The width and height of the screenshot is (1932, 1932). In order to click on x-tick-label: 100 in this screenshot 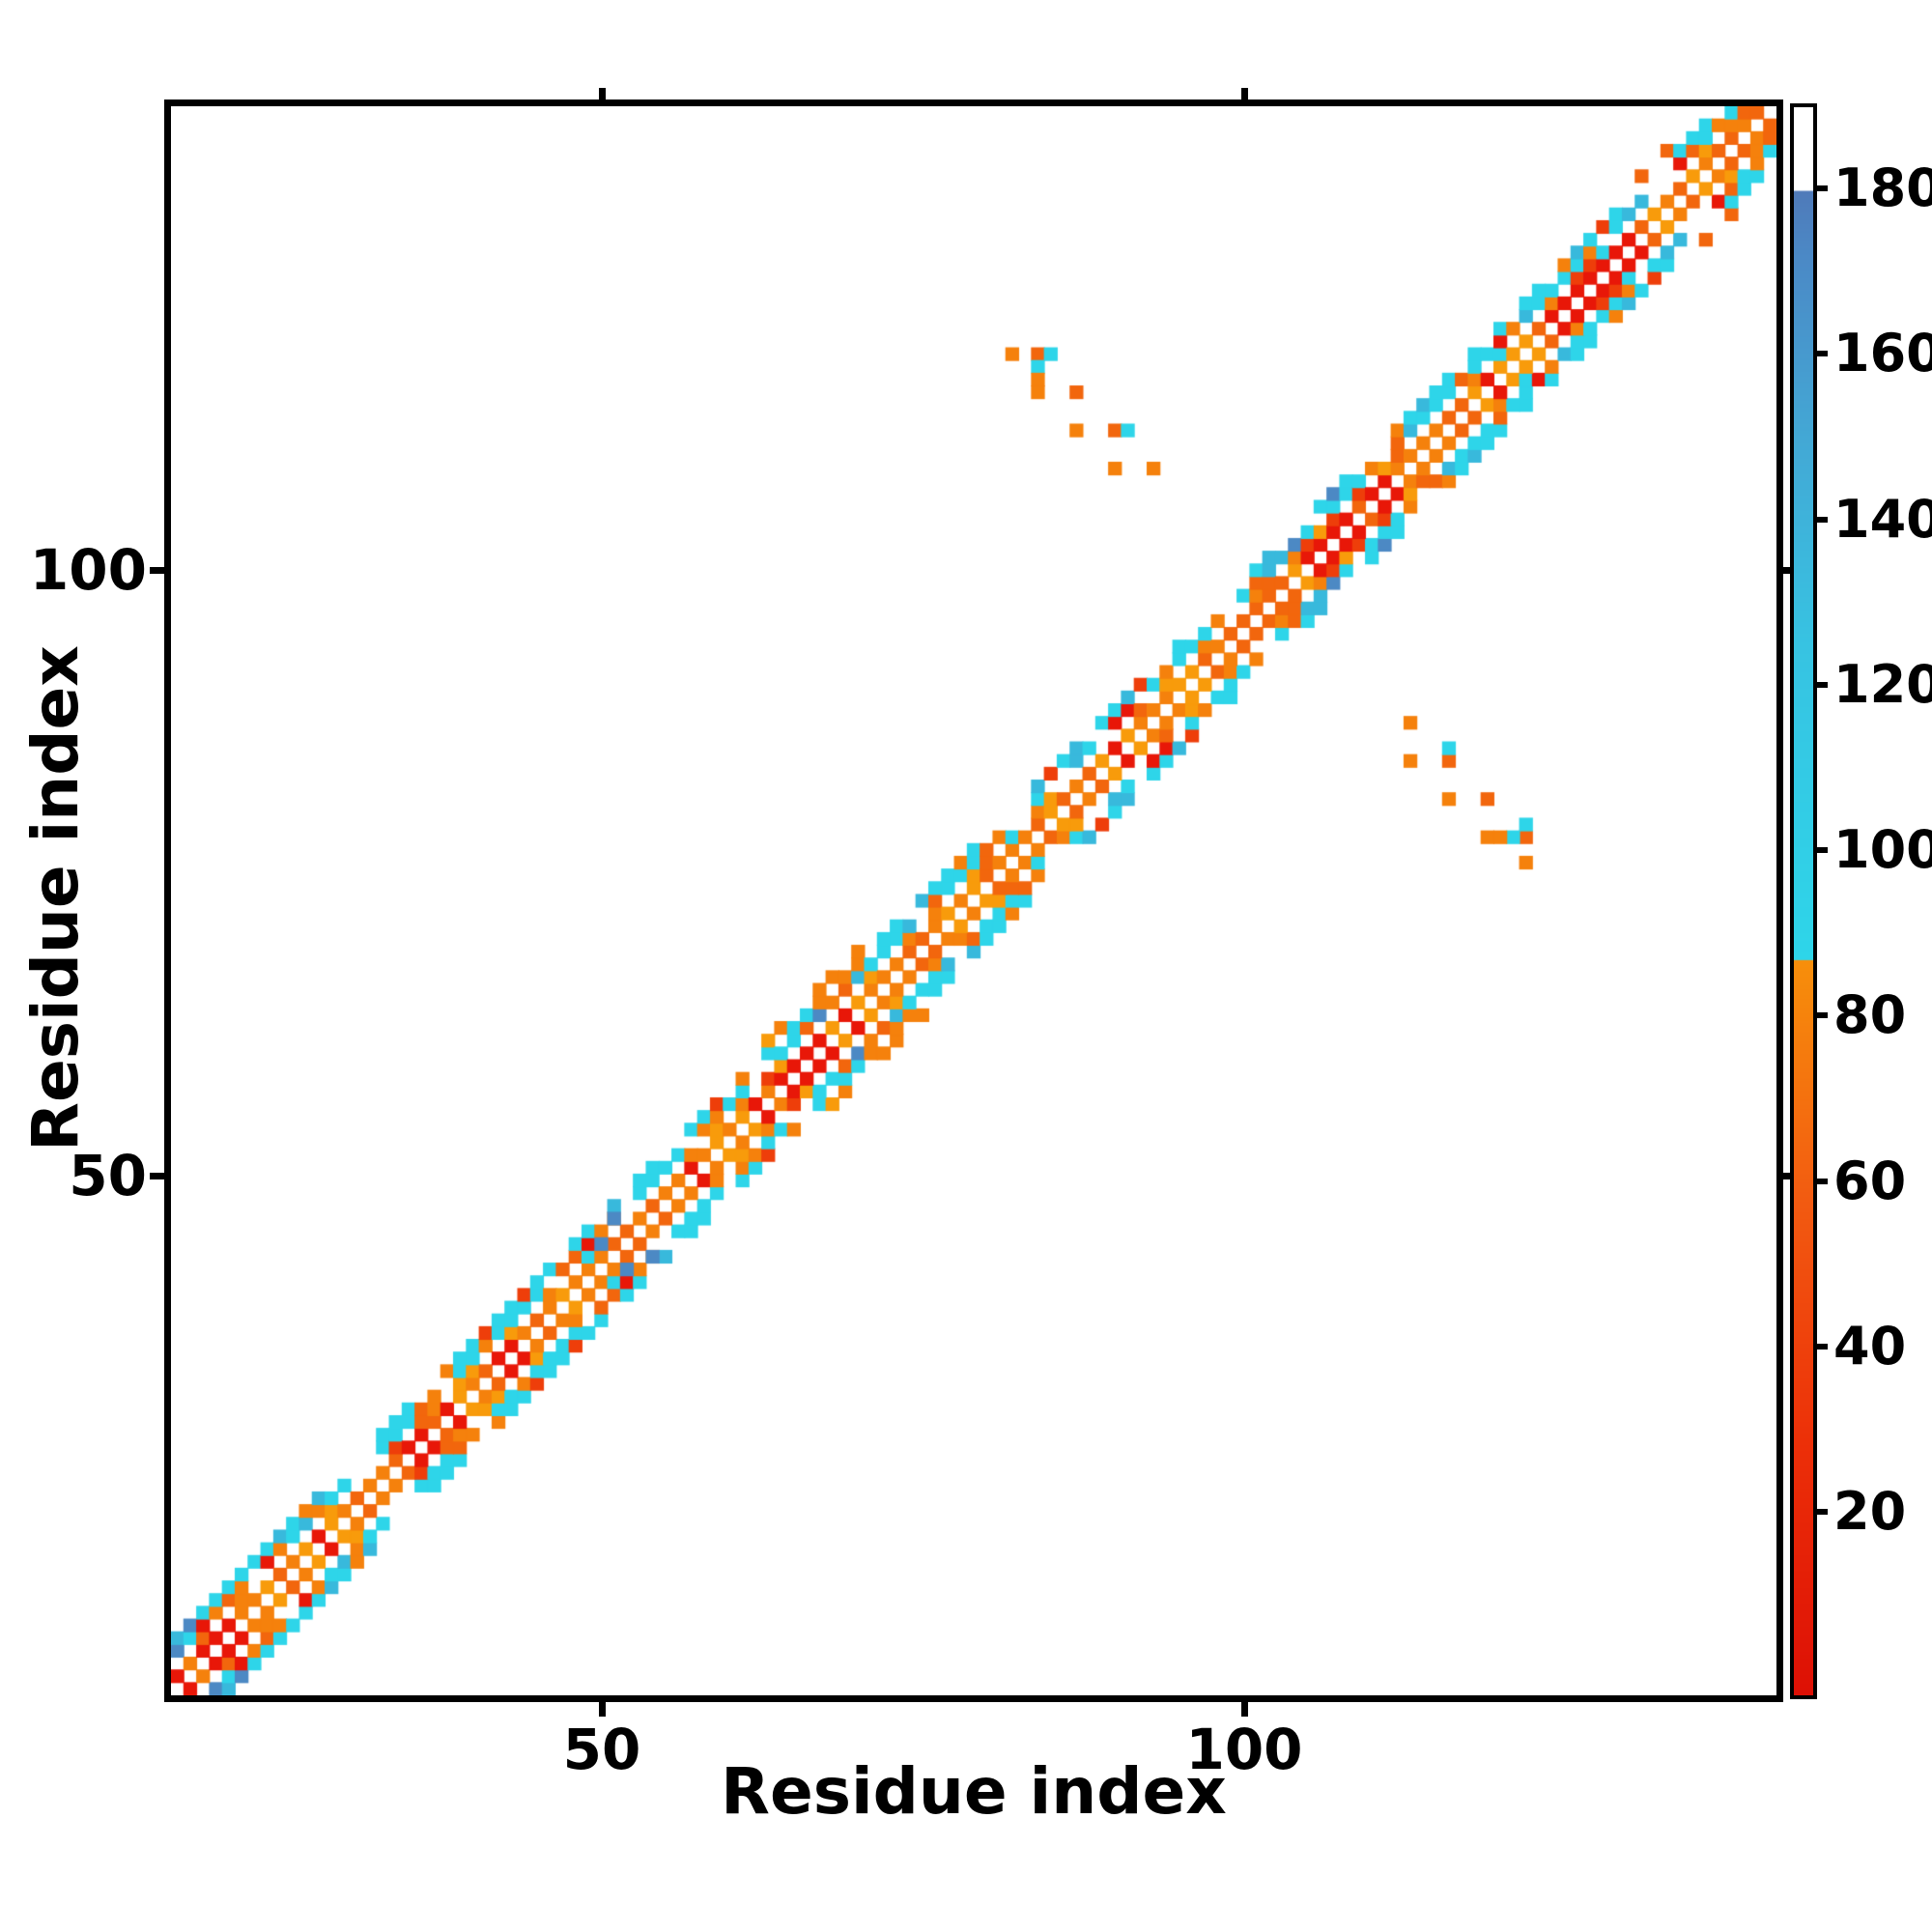, I will do `click(1244, 1749)`.